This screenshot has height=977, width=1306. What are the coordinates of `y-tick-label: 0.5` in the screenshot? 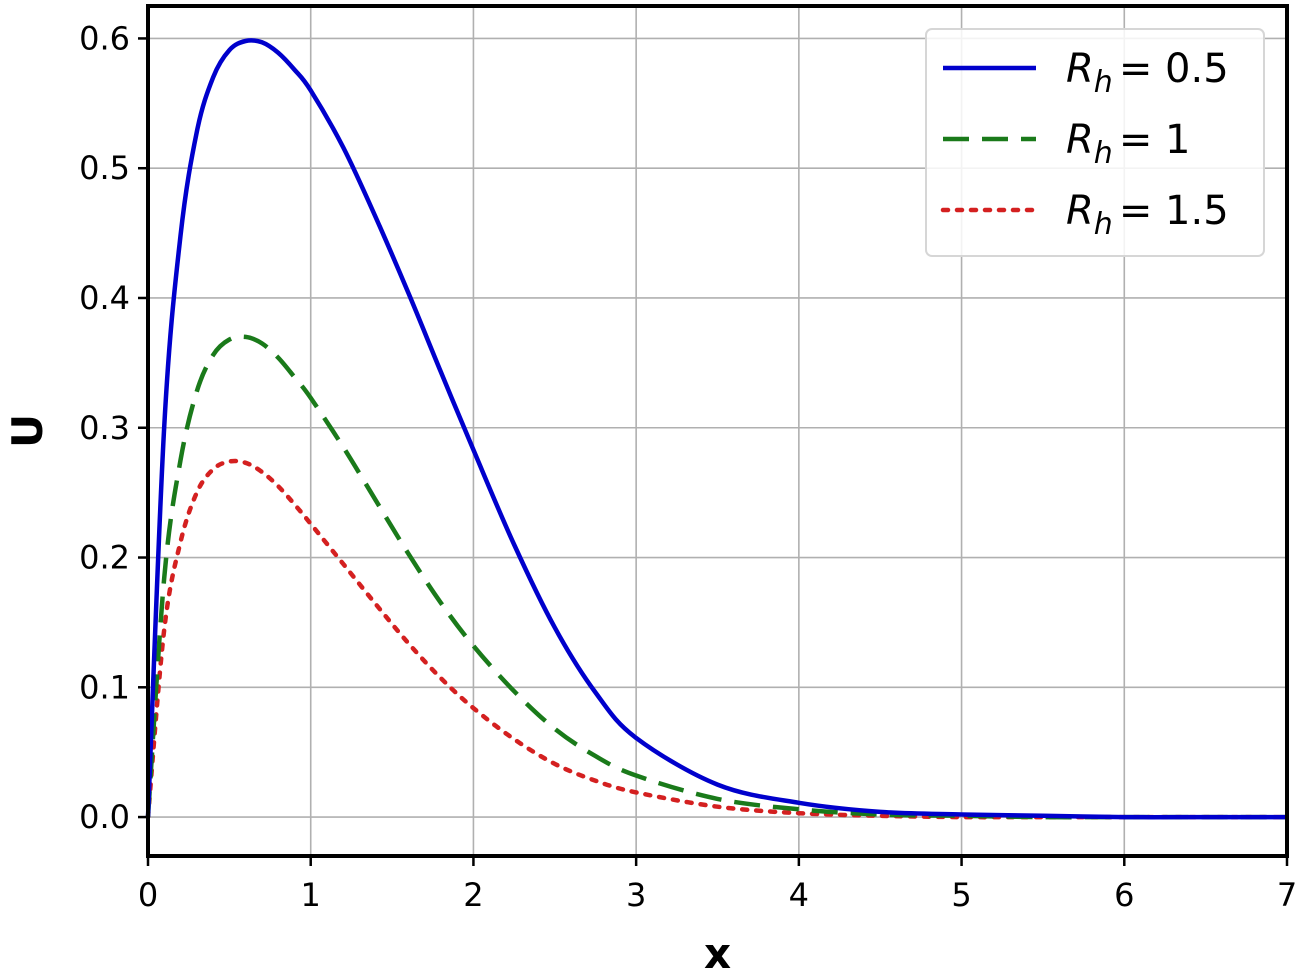 It's located at (104, 168).